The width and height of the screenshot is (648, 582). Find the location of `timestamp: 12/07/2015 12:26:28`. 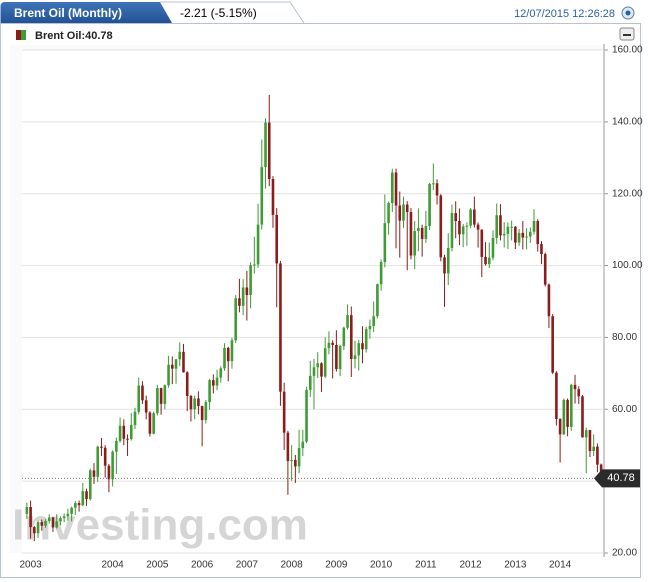

timestamp: 12/07/2015 12:26:28 is located at coordinates (564, 14).